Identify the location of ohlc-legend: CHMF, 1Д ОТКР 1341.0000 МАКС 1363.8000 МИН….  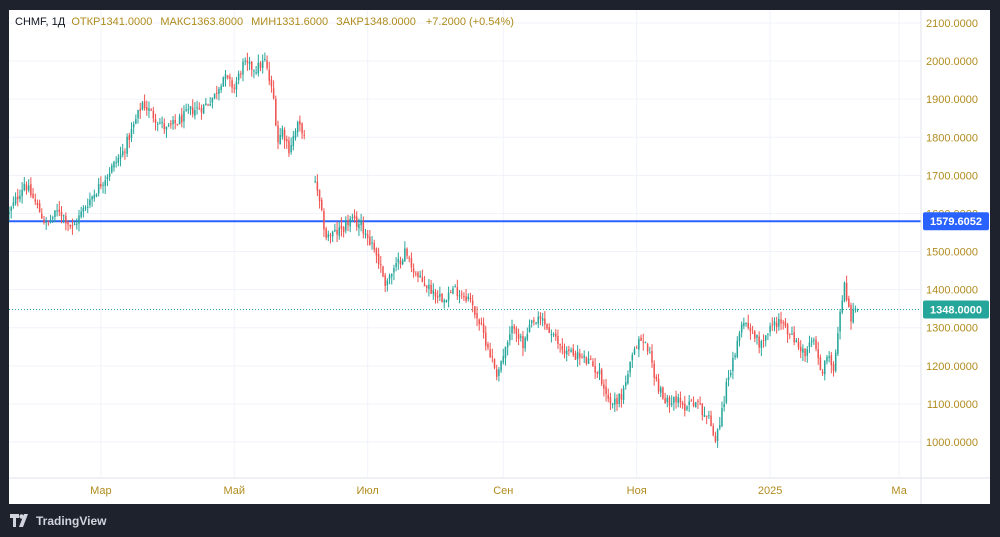
(264, 22).